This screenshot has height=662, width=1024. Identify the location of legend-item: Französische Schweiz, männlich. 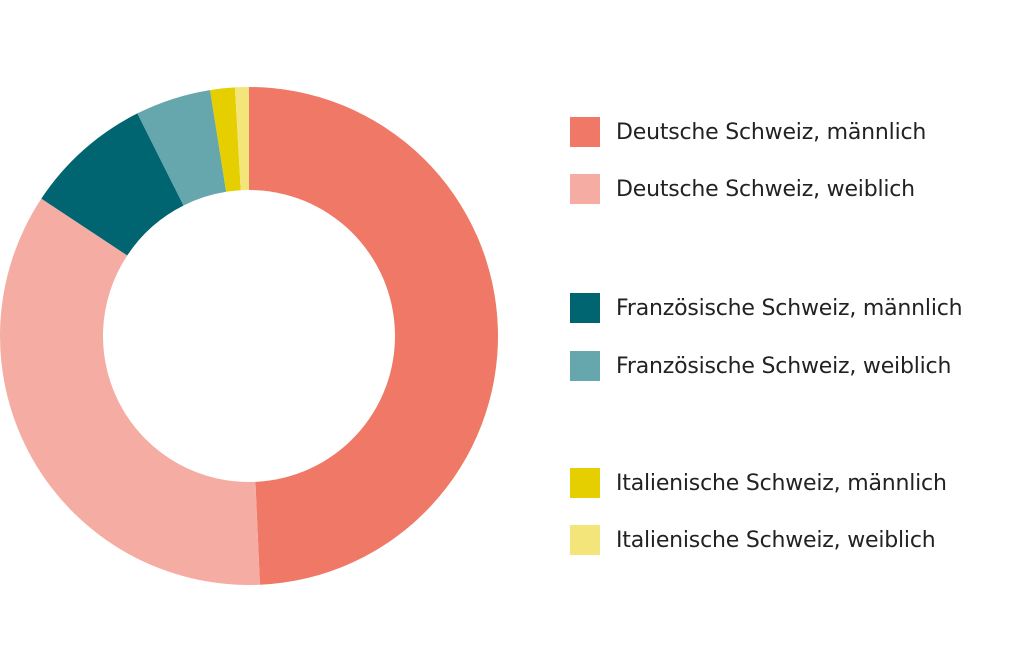
(766, 308).